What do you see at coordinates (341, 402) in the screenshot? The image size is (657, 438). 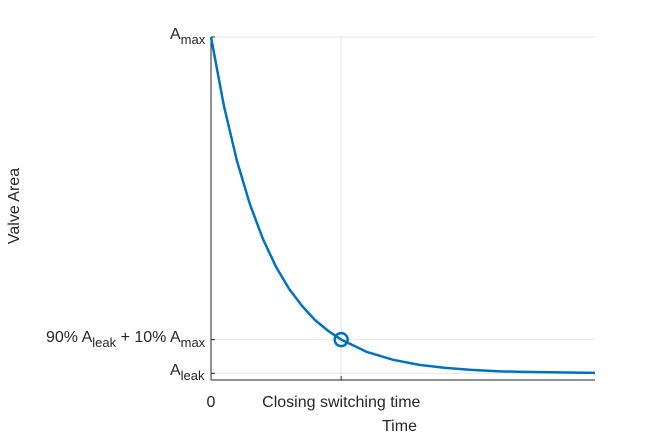 I see `x-tick-label: Closing switching time` at bounding box center [341, 402].